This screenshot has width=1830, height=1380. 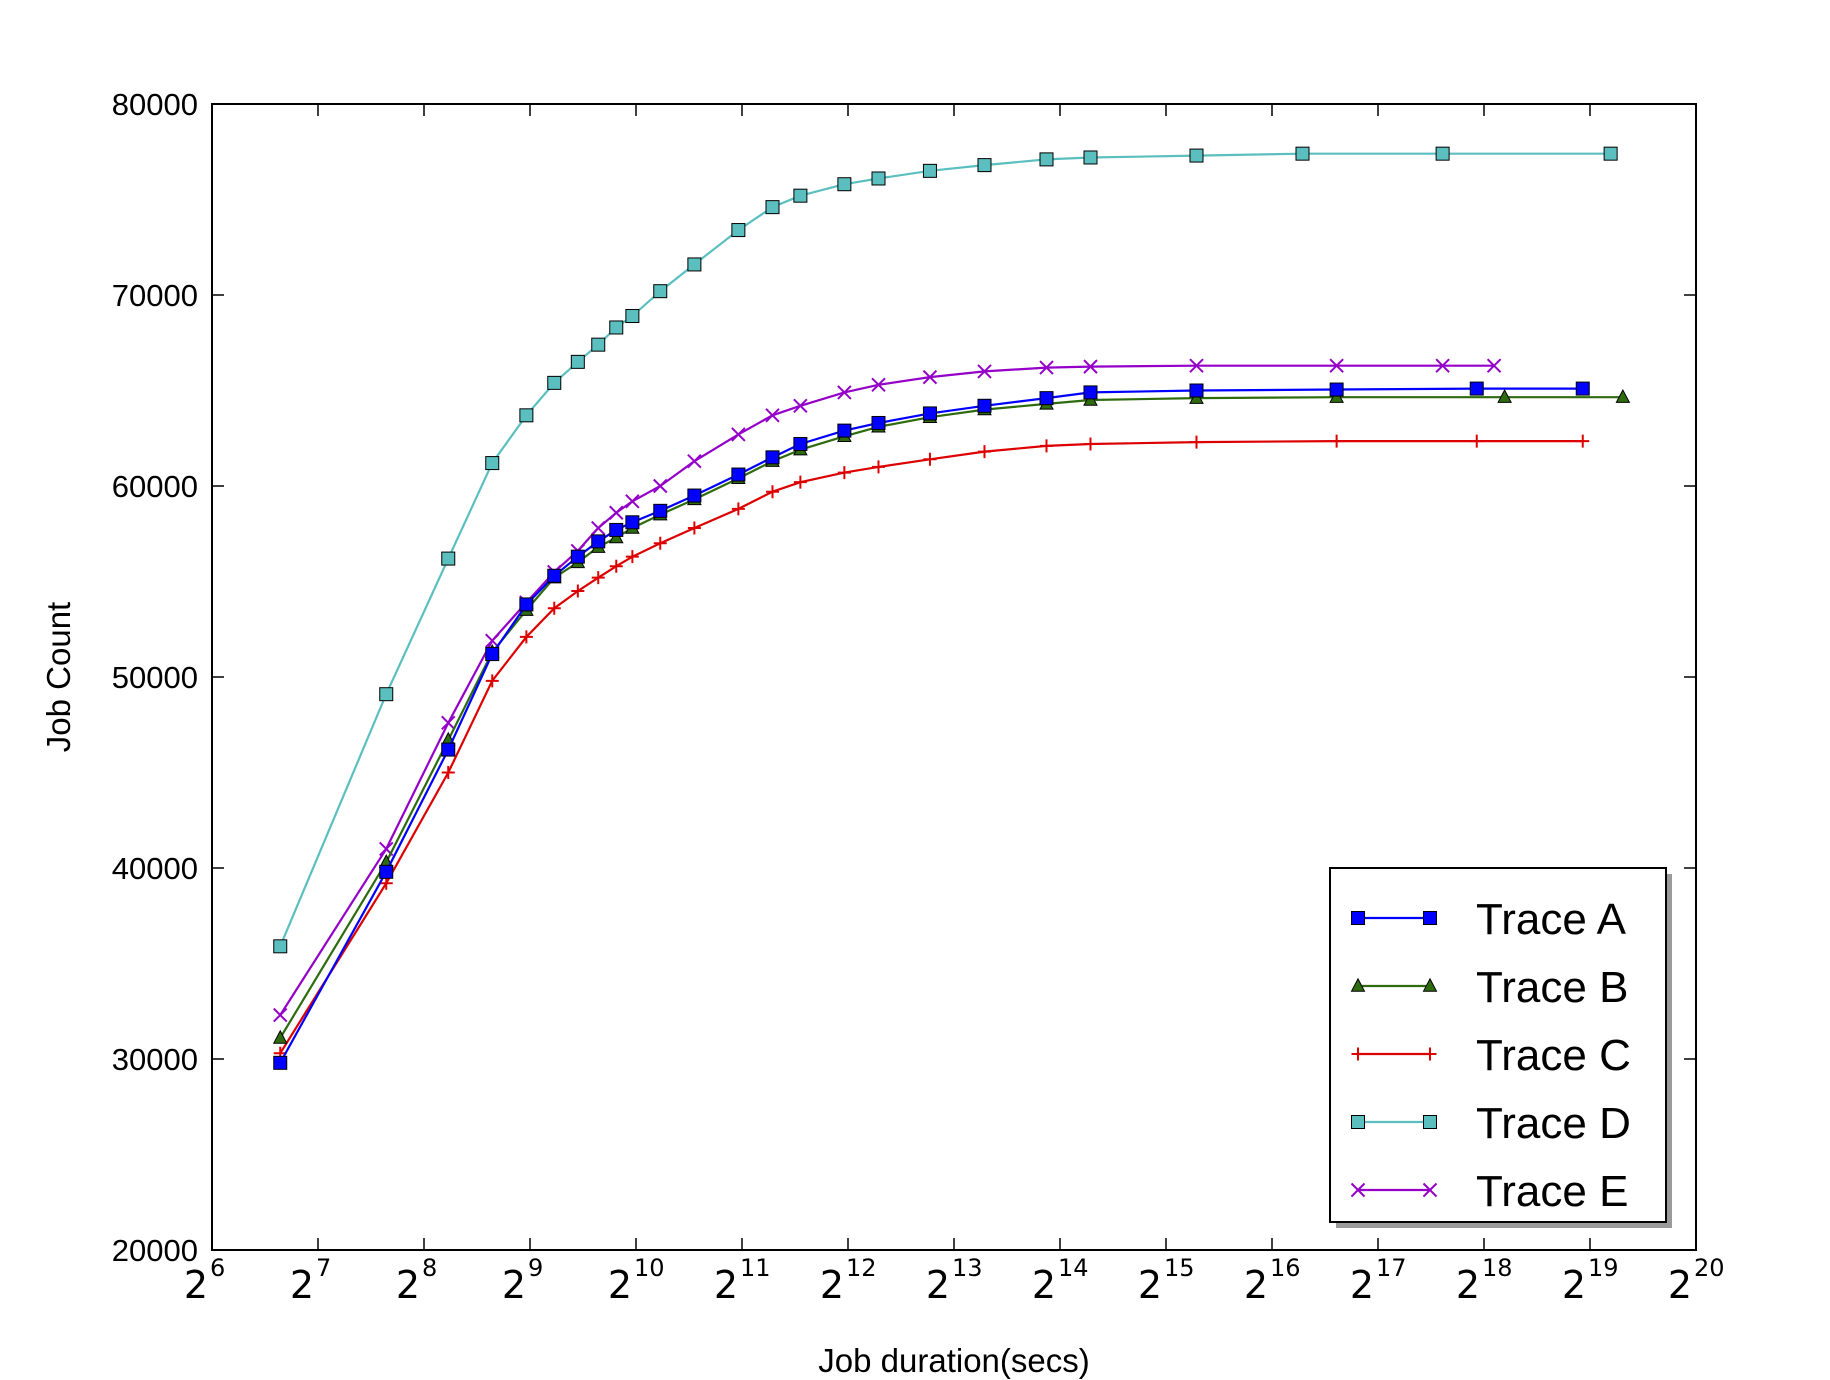 I want to click on legend: Trace A Trace B Trace C Trace D Trace E, so click(x=1500, y=1047).